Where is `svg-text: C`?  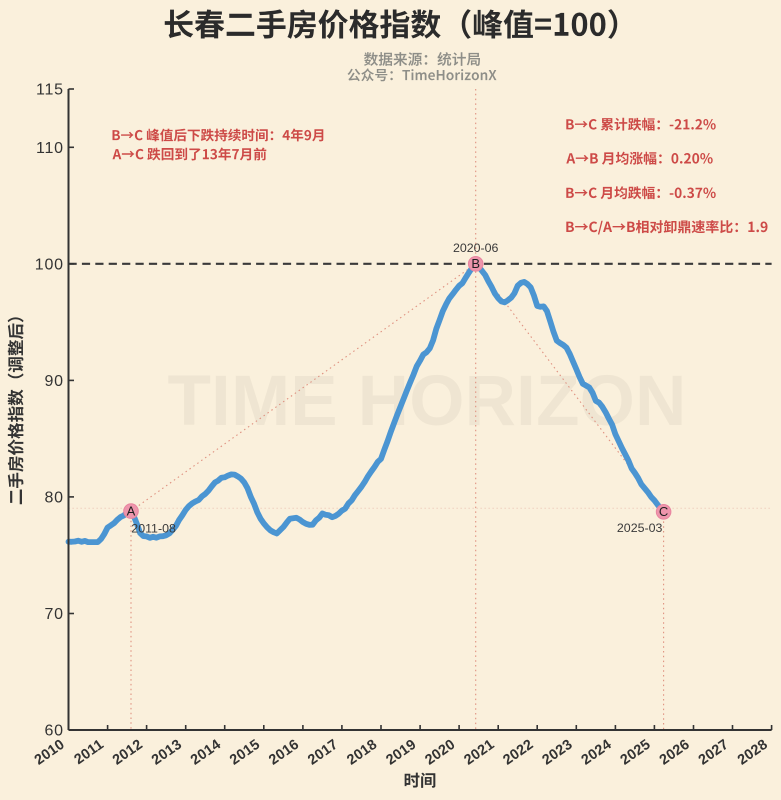
svg-text: C is located at coordinates (663, 511).